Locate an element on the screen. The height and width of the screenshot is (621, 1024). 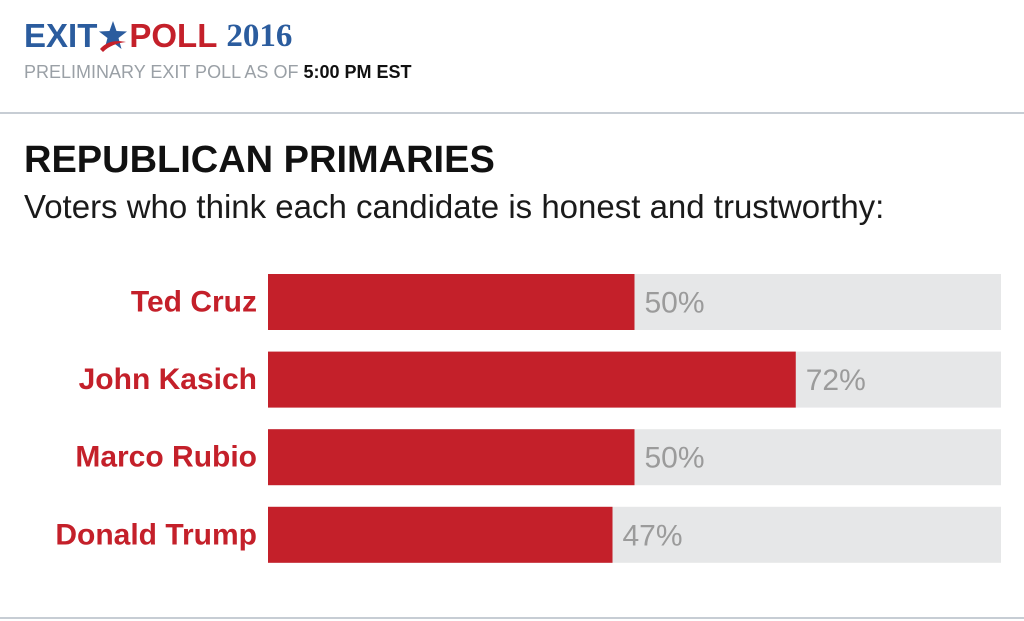
as-of-prefix: PRELIMINARY EXIT POLL AS OF is located at coordinates (164, 72).